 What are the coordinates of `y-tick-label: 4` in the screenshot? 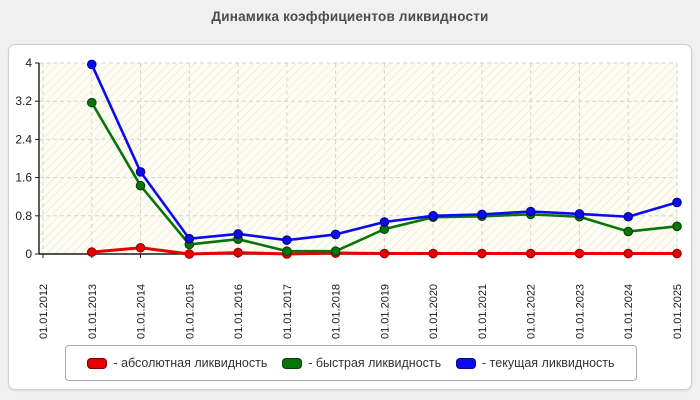 It's located at (28, 63).